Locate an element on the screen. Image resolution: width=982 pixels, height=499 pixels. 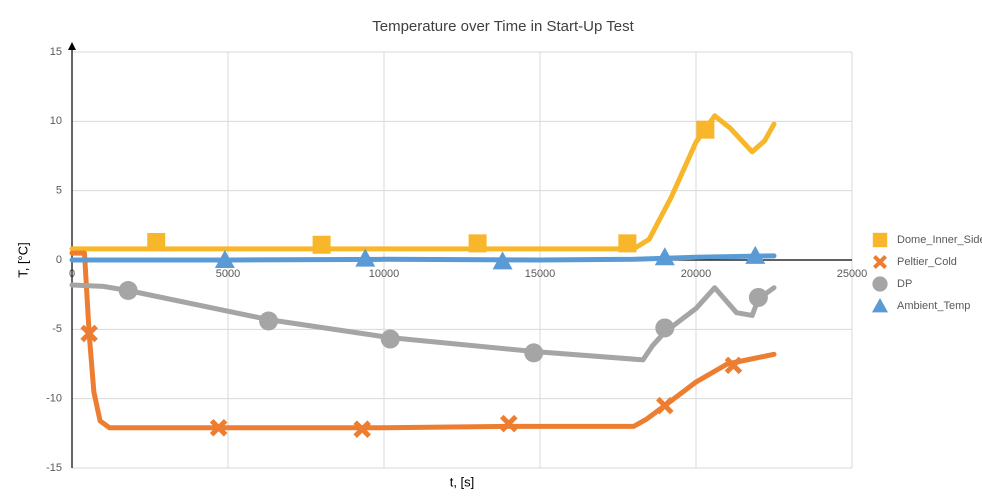
x-tick-label: 5000 is located at coordinates (228, 274).